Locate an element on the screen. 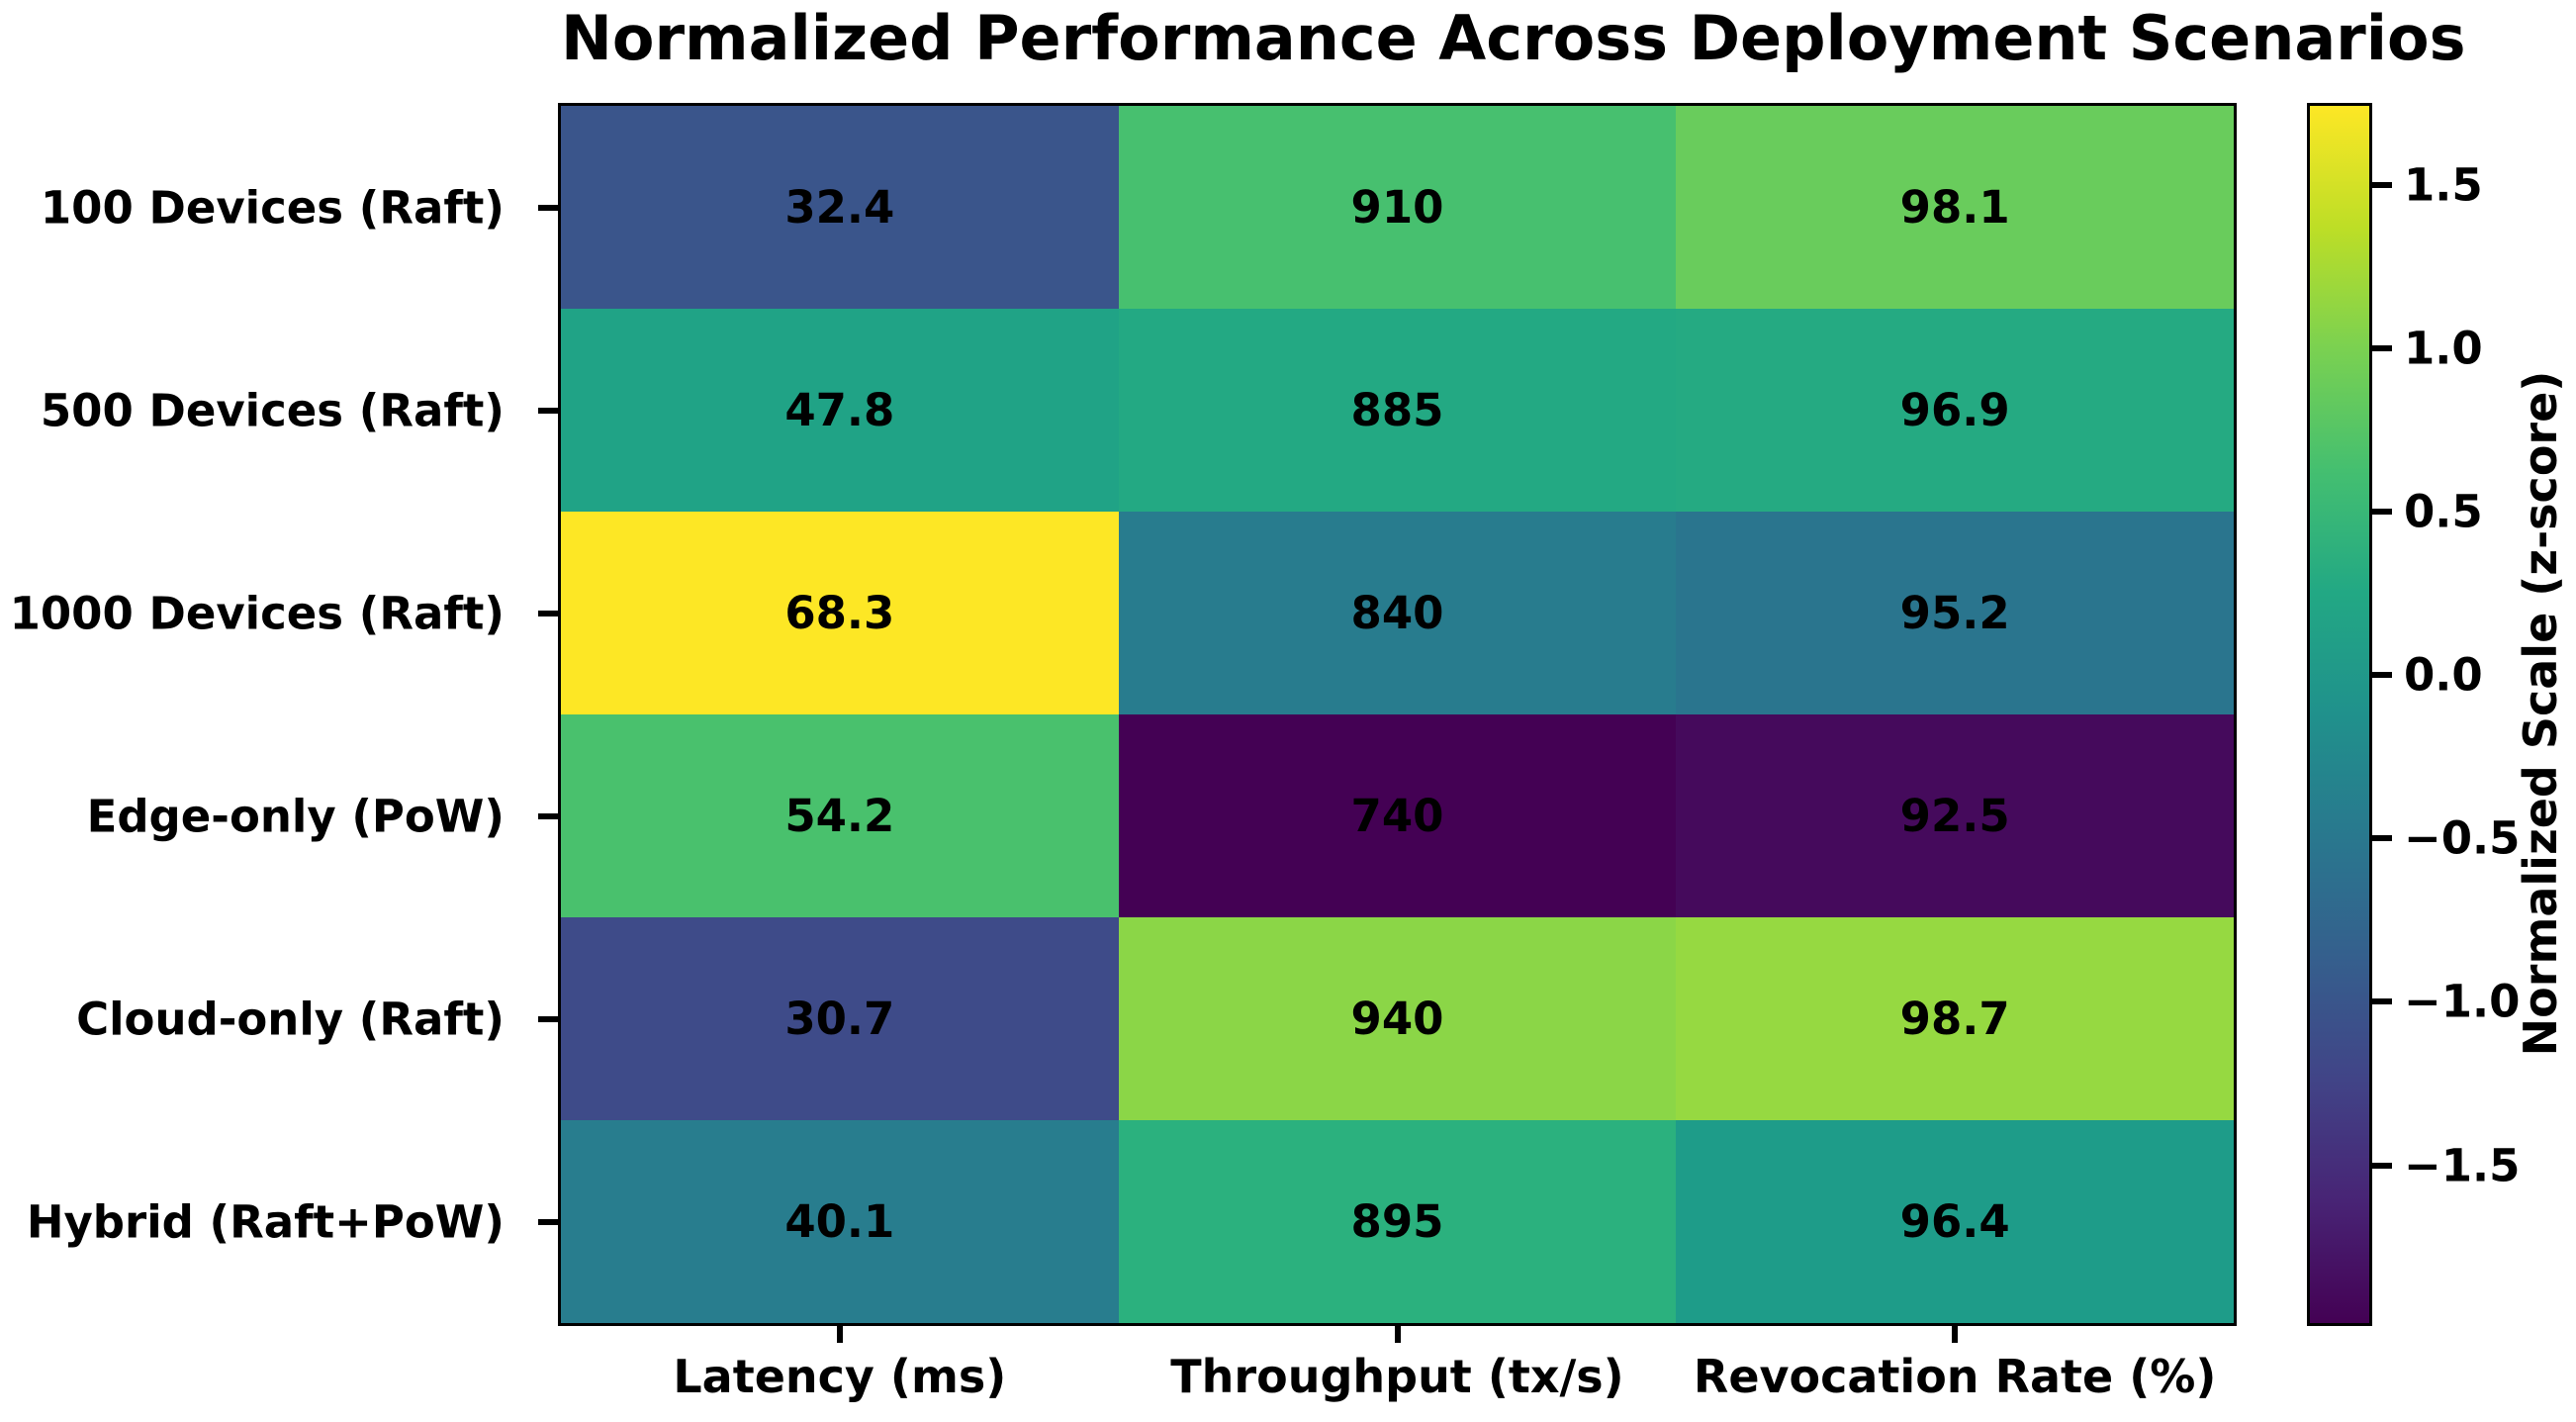 This screenshot has width=2576, height=1422. heatmap-cell: 98.7 is located at coordinates (1955, 1018).